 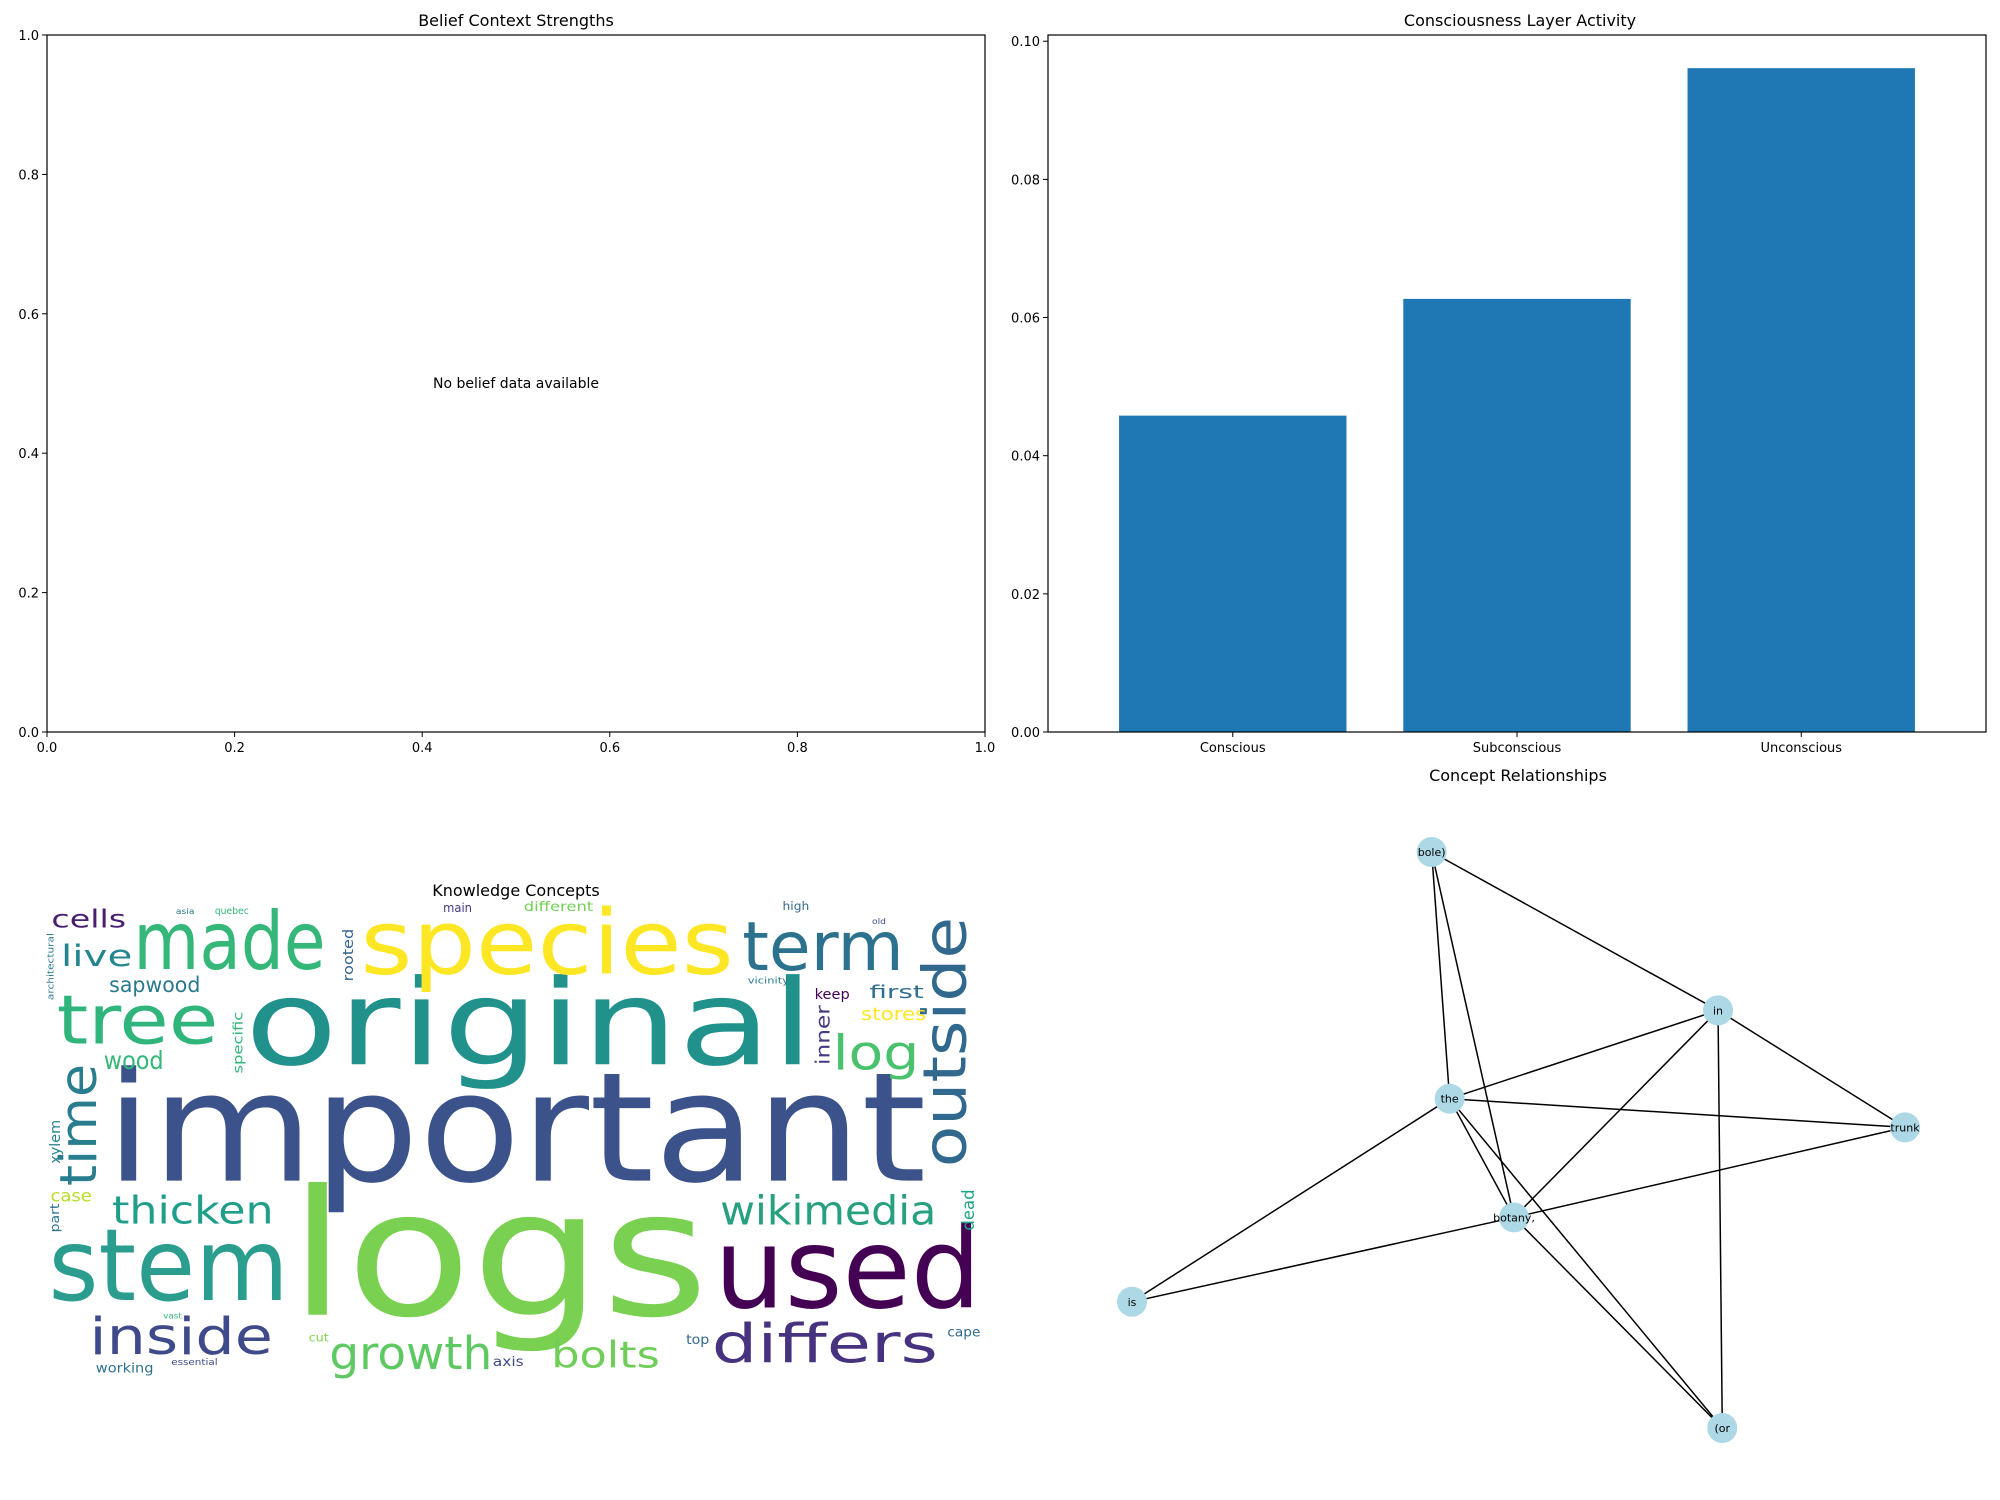 I want to click on bar-y-axis: 0.00 0.02 0.04 0.06 0.08 0.10, so click(x=1029, y=388).